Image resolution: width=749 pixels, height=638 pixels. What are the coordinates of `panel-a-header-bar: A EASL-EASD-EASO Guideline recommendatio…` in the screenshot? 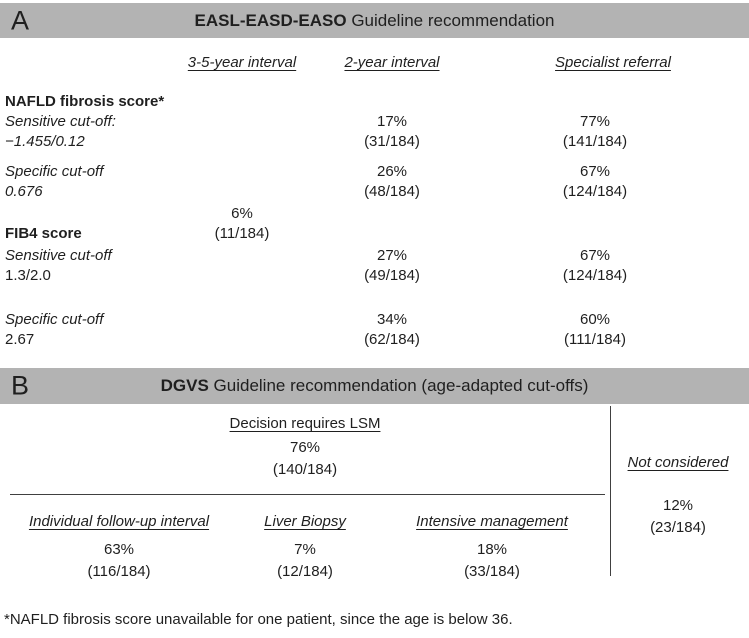 It's located at (374, 20).